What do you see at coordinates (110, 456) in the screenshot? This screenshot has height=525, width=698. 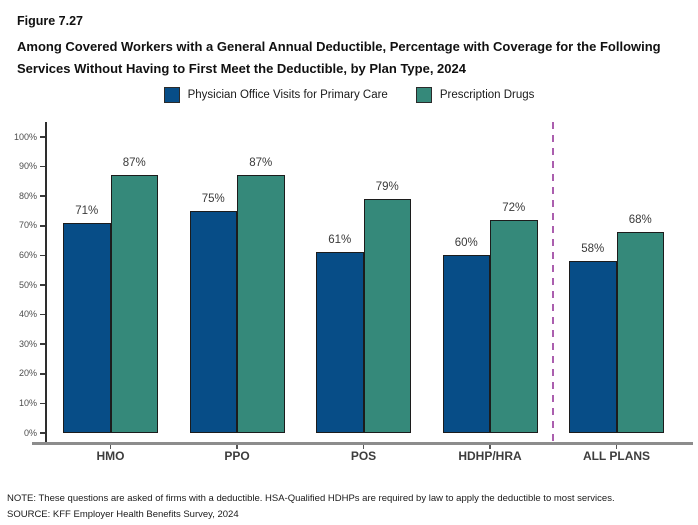 I see `x-axis-category-label: HMO` at bounding box center [110, 456].